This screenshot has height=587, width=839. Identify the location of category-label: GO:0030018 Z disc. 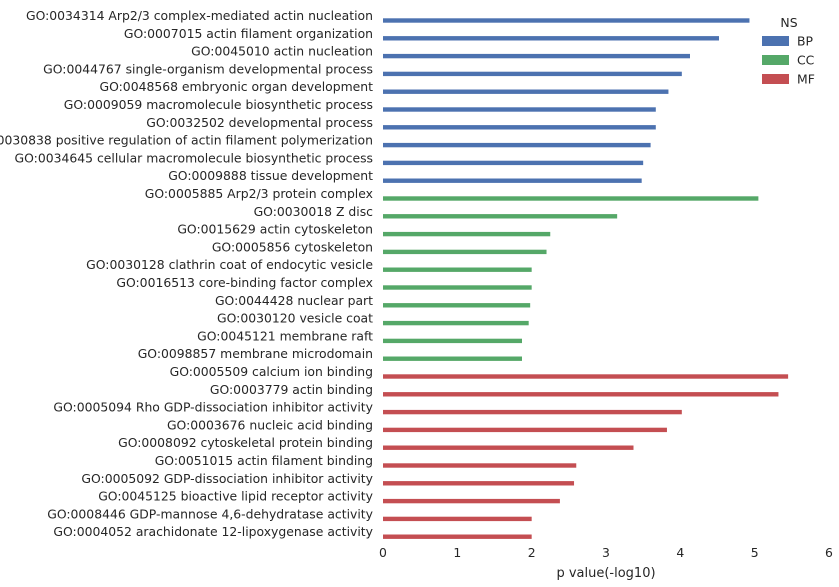
(314, 211).